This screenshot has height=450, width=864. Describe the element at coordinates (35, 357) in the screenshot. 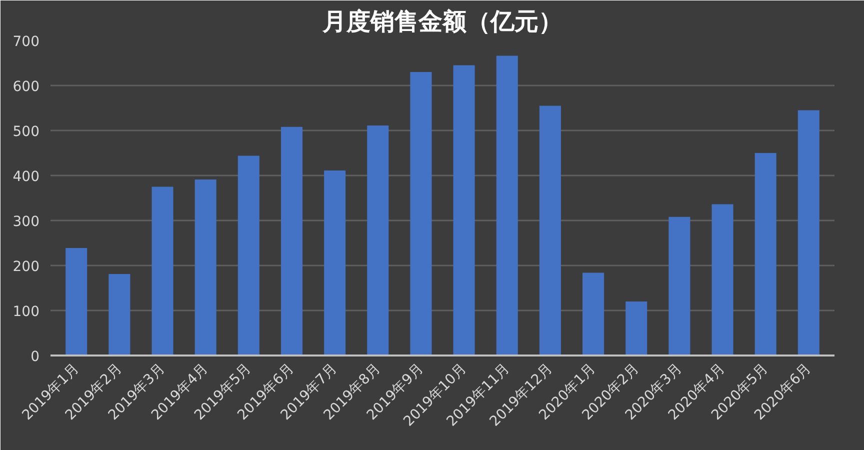

I see `y-tick-label: 0` at that location.